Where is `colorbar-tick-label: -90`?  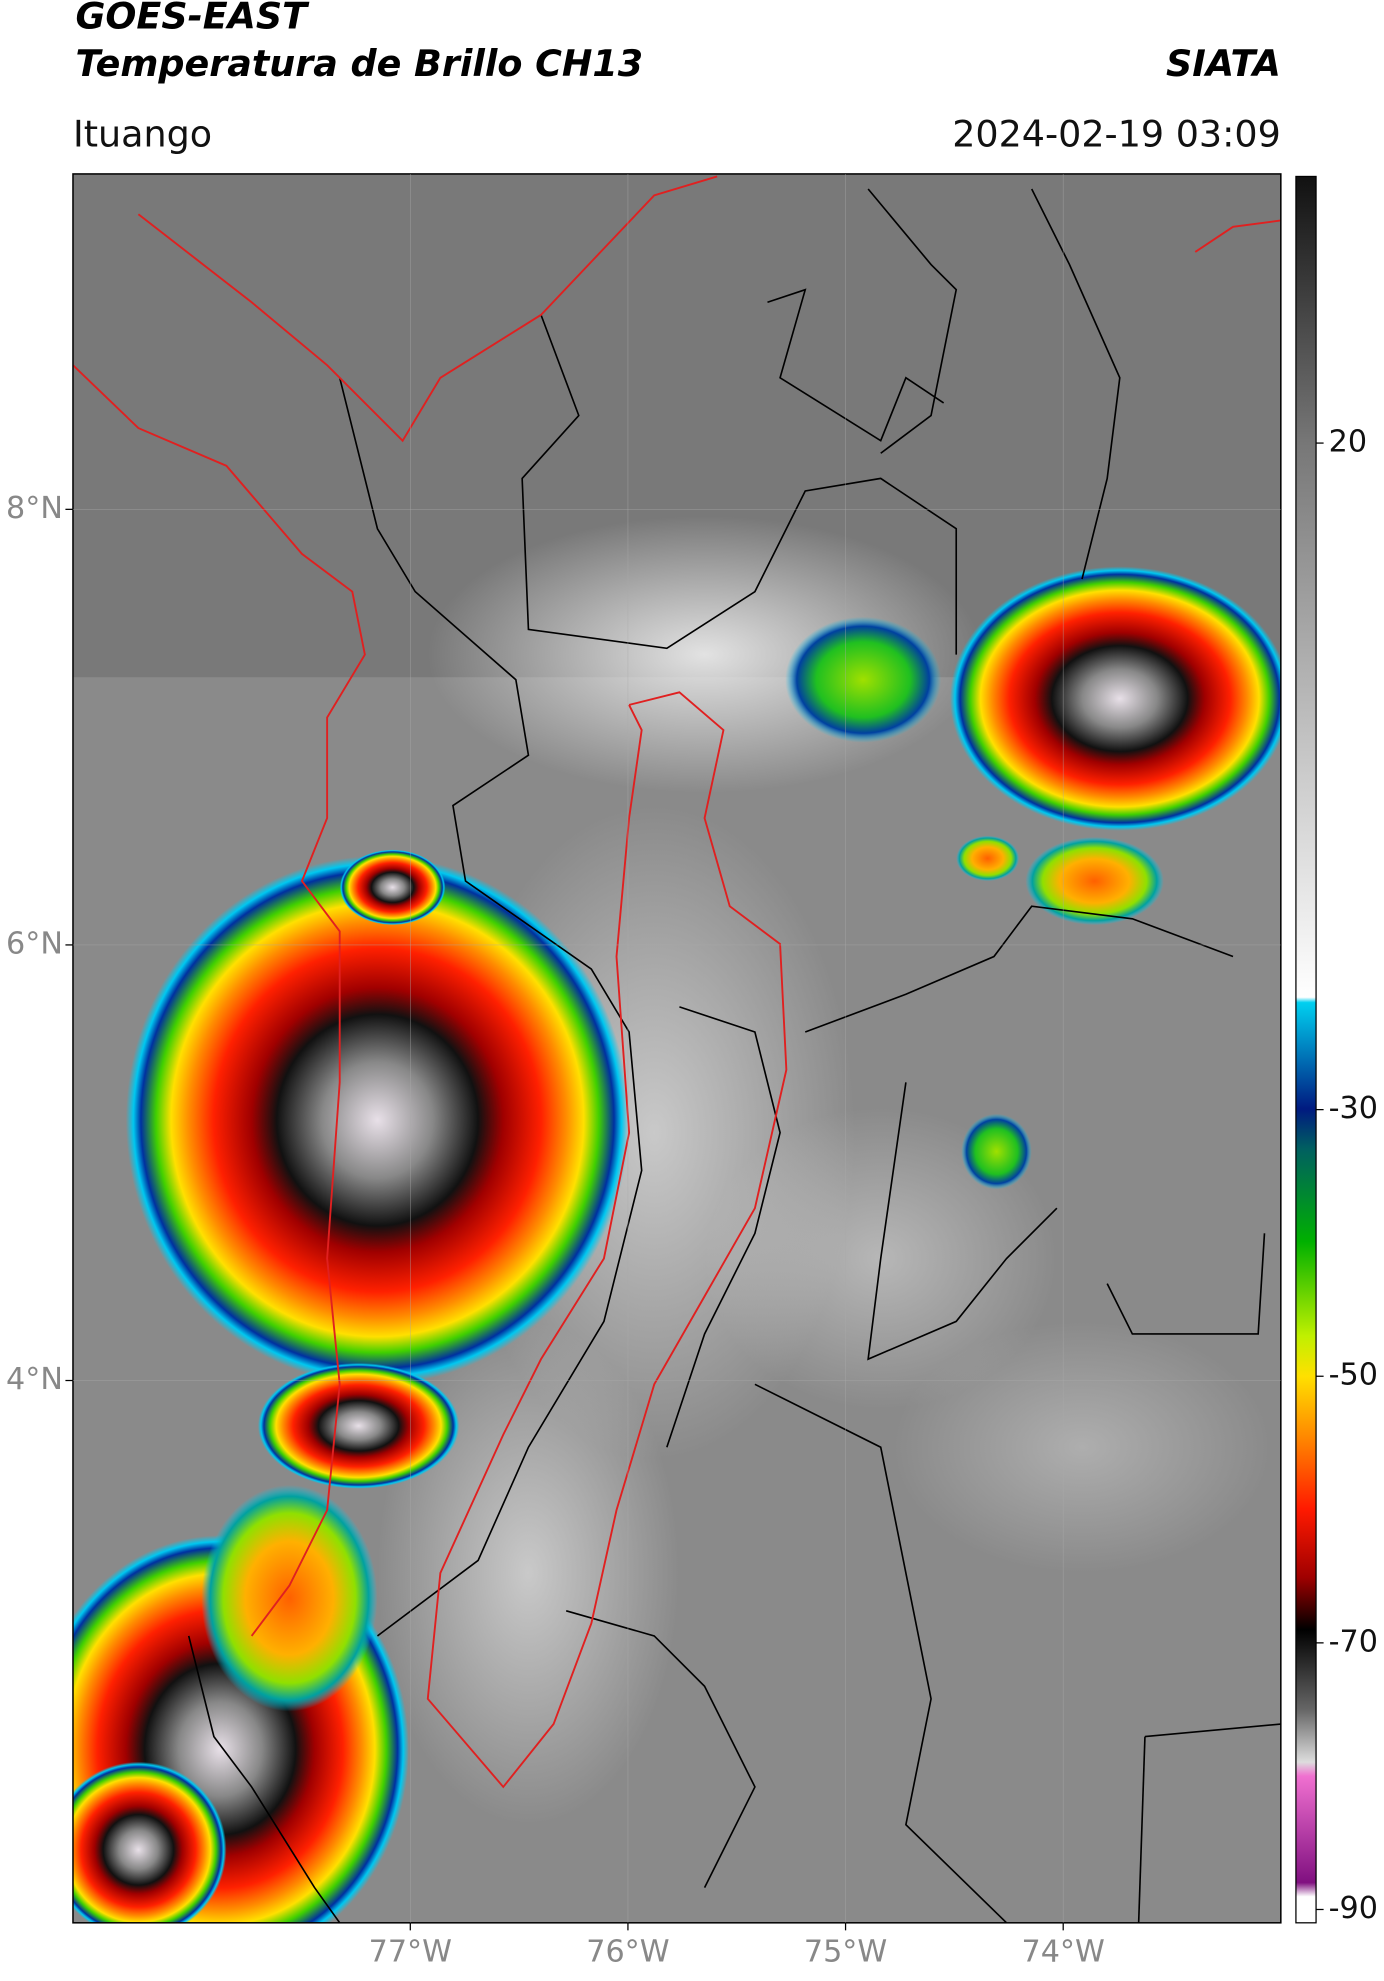
colorbar-tick-label: -90 is located at coordinates (1353, 1908).